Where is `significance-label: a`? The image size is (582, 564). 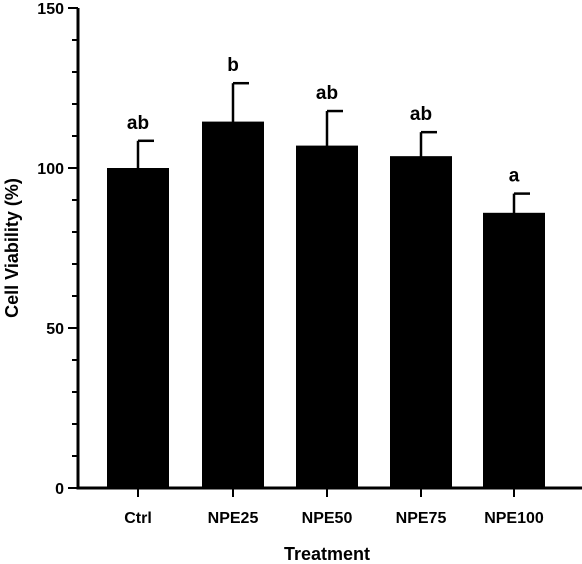
significance-label: a is located at coordinates (514, 176).